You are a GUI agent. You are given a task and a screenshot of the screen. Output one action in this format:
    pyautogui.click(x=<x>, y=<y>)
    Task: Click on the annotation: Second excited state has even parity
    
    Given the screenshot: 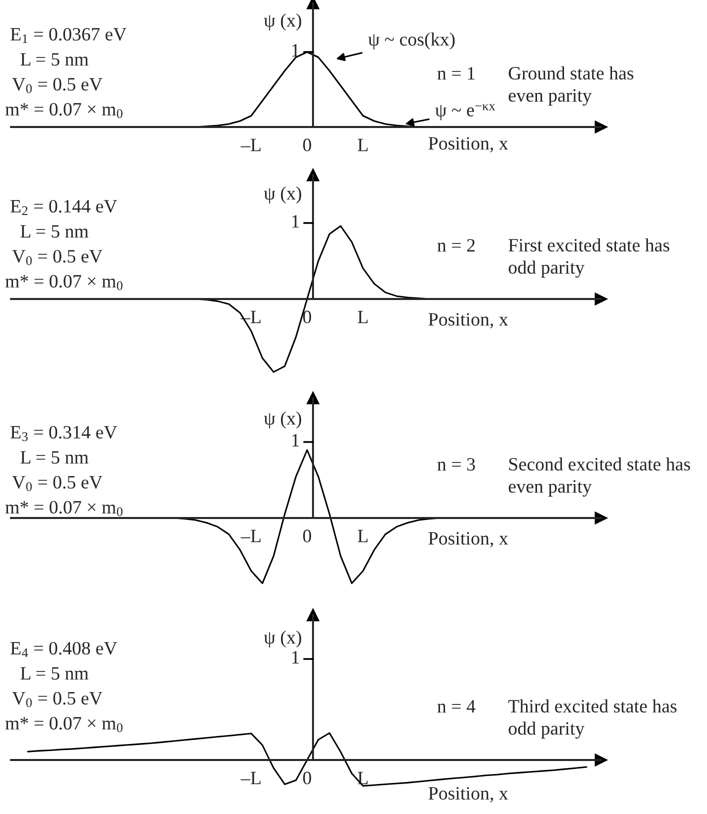 What is the action you would take?
    pyautogui.click(x=599, y=477)
    